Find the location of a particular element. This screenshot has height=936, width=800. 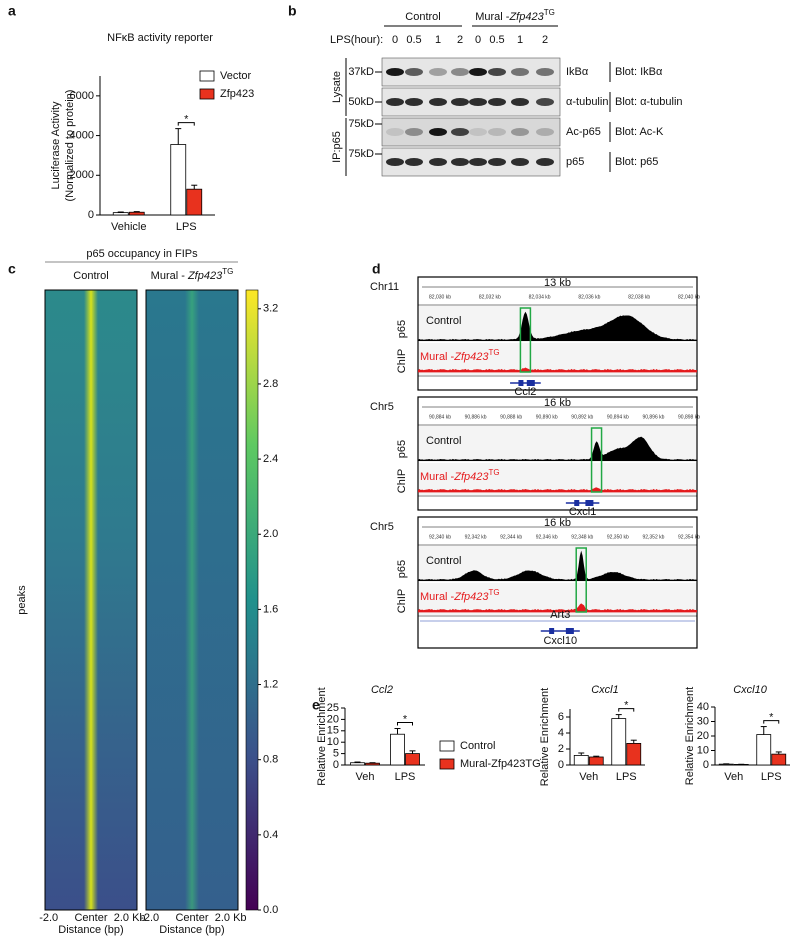

locus-box is located at coordinates (557, 582).